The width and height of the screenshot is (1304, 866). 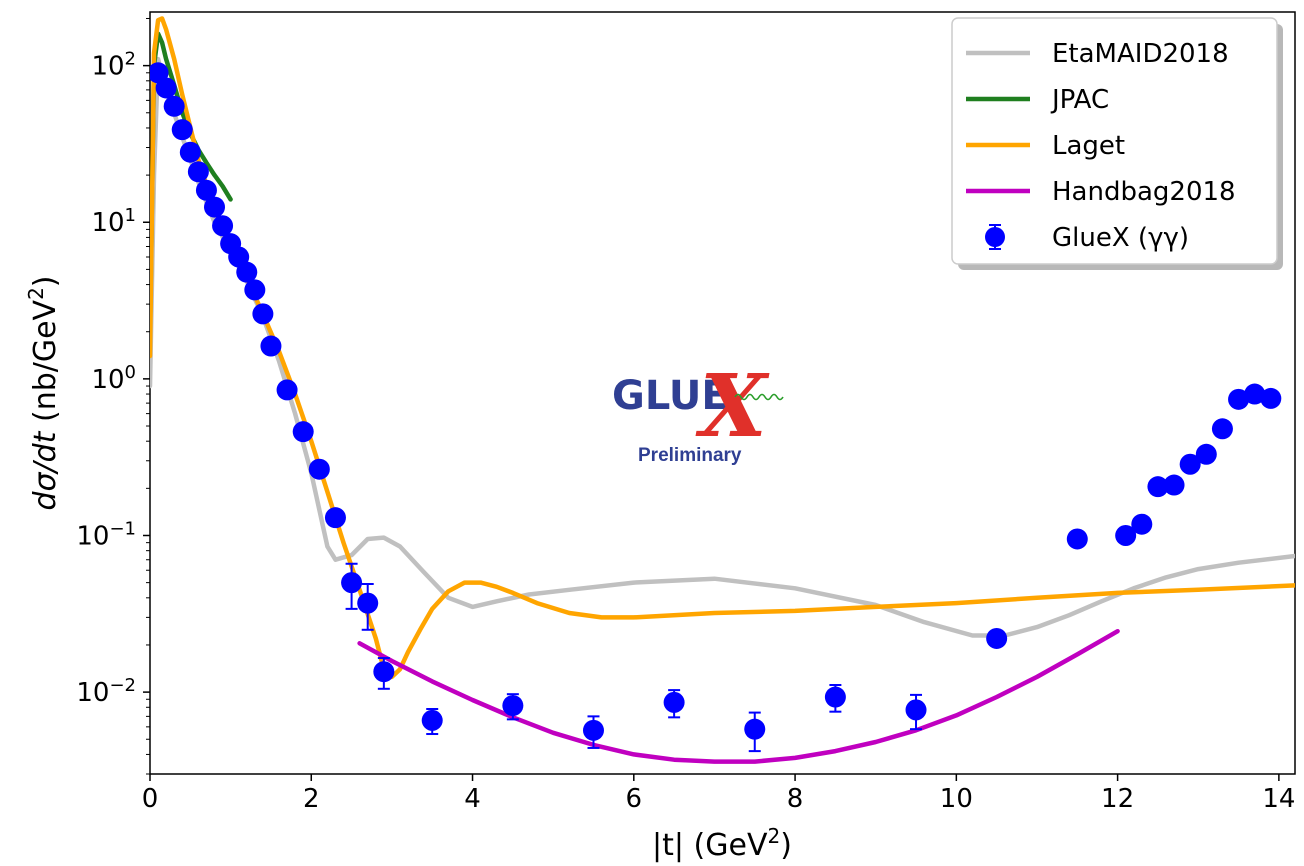 I want to click on logo-text-glue: GLUE, so click(x=670, y=396).